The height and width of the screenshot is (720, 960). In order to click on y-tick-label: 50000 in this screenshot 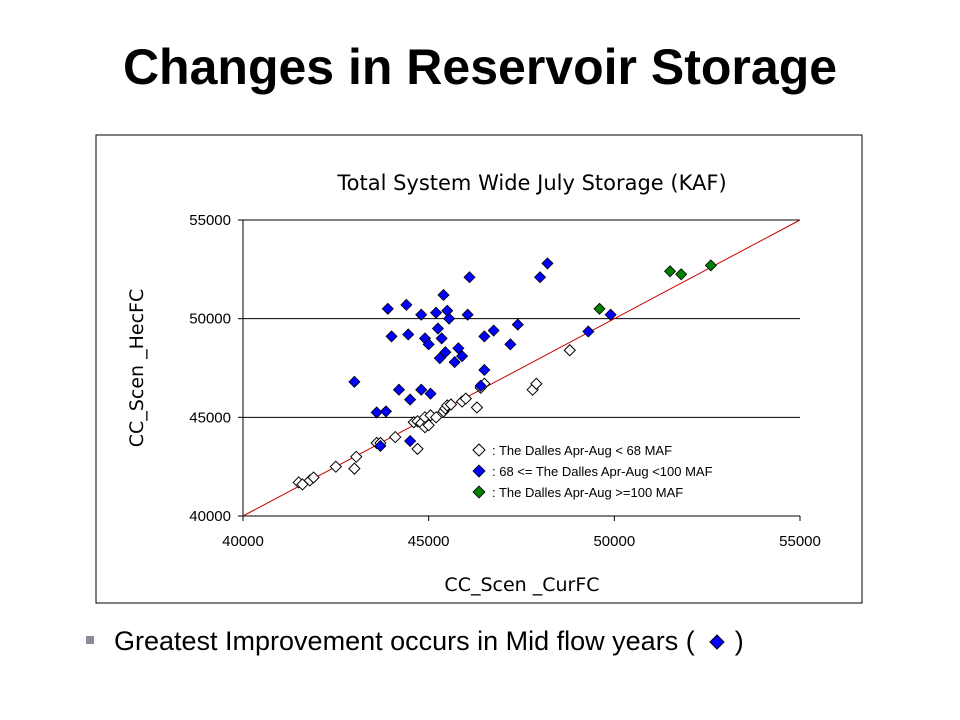, I will do `click(210, 319)`.